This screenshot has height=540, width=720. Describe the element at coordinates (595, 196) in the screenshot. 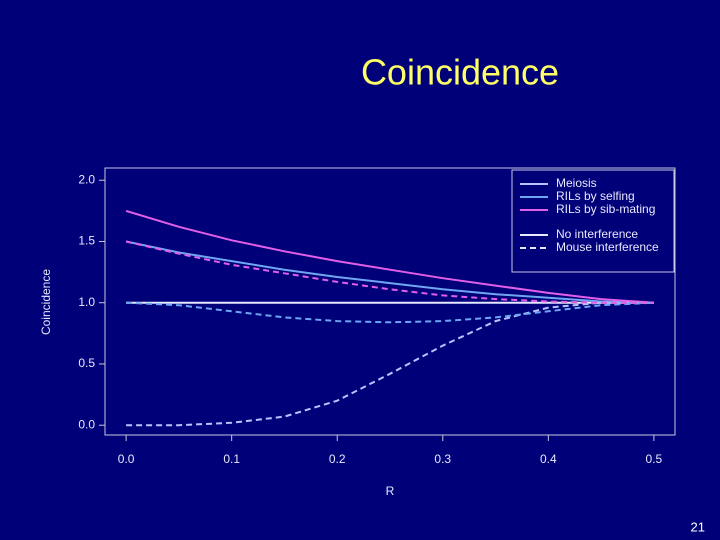

I see `legend-label: RILs by selfing` at that location.